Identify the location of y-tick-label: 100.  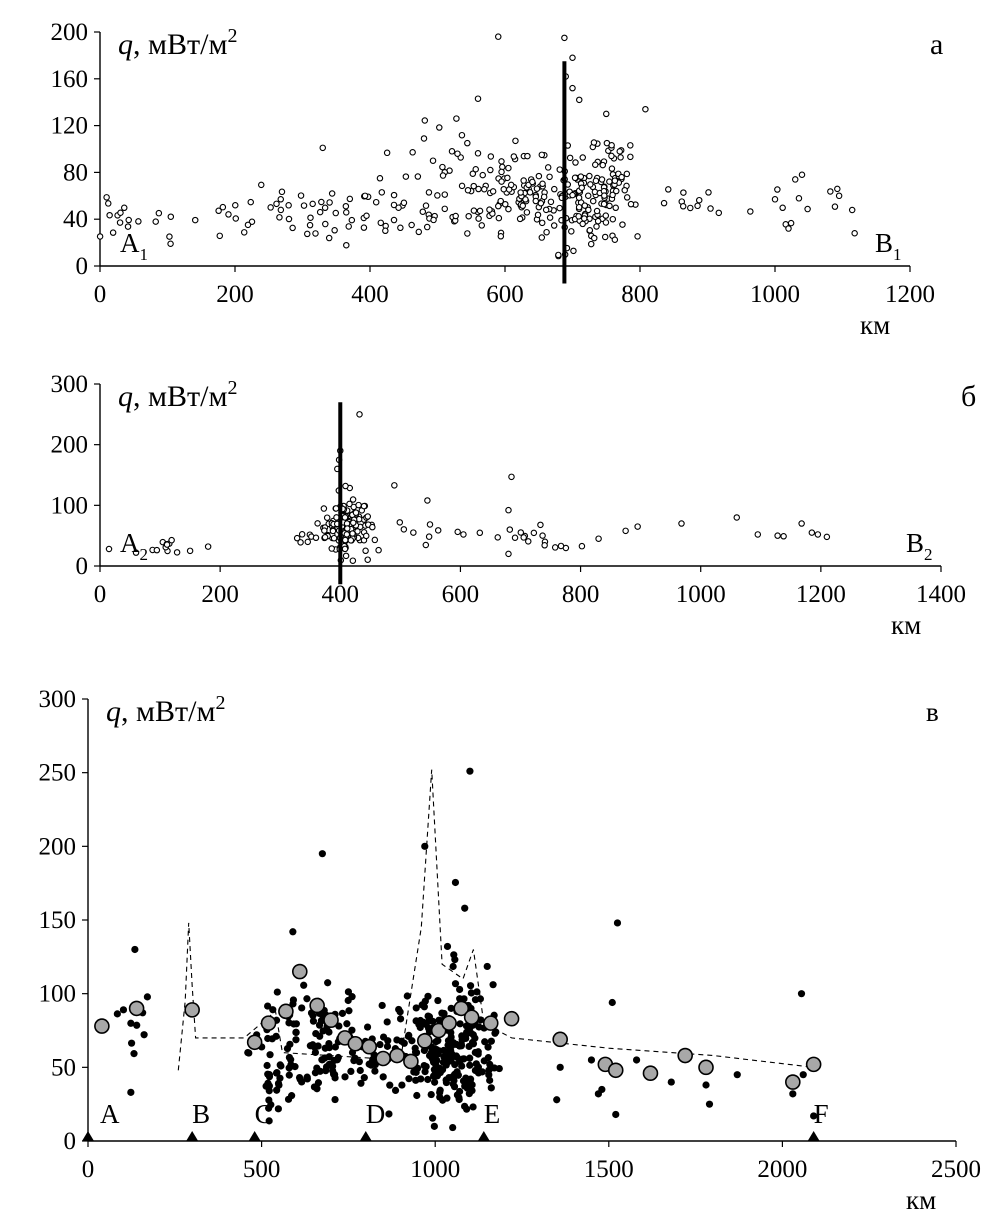
(58, 994).